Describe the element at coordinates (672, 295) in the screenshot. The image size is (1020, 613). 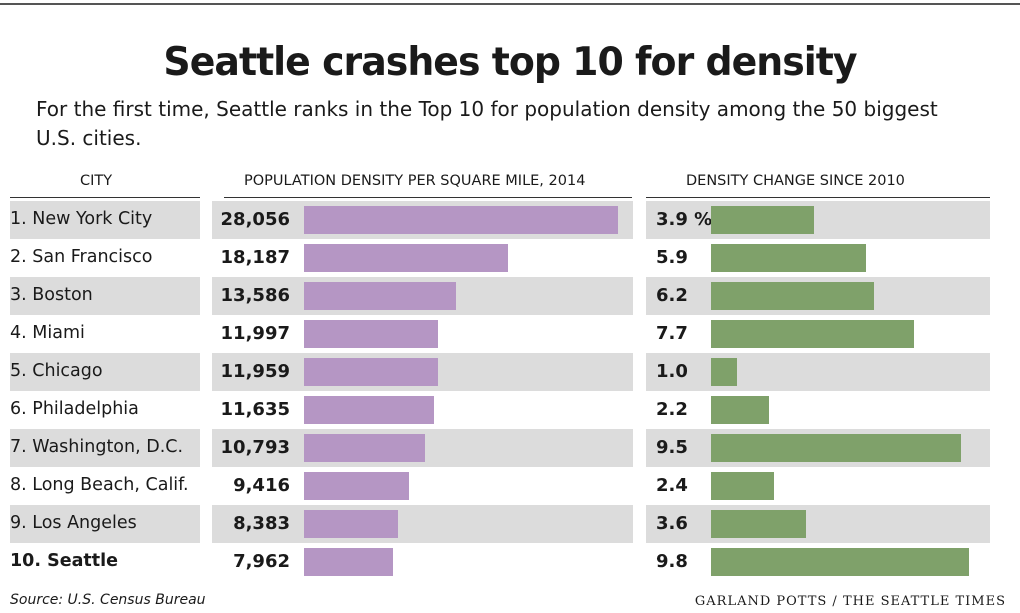
I see `change-value-label: 6.2` at that location.